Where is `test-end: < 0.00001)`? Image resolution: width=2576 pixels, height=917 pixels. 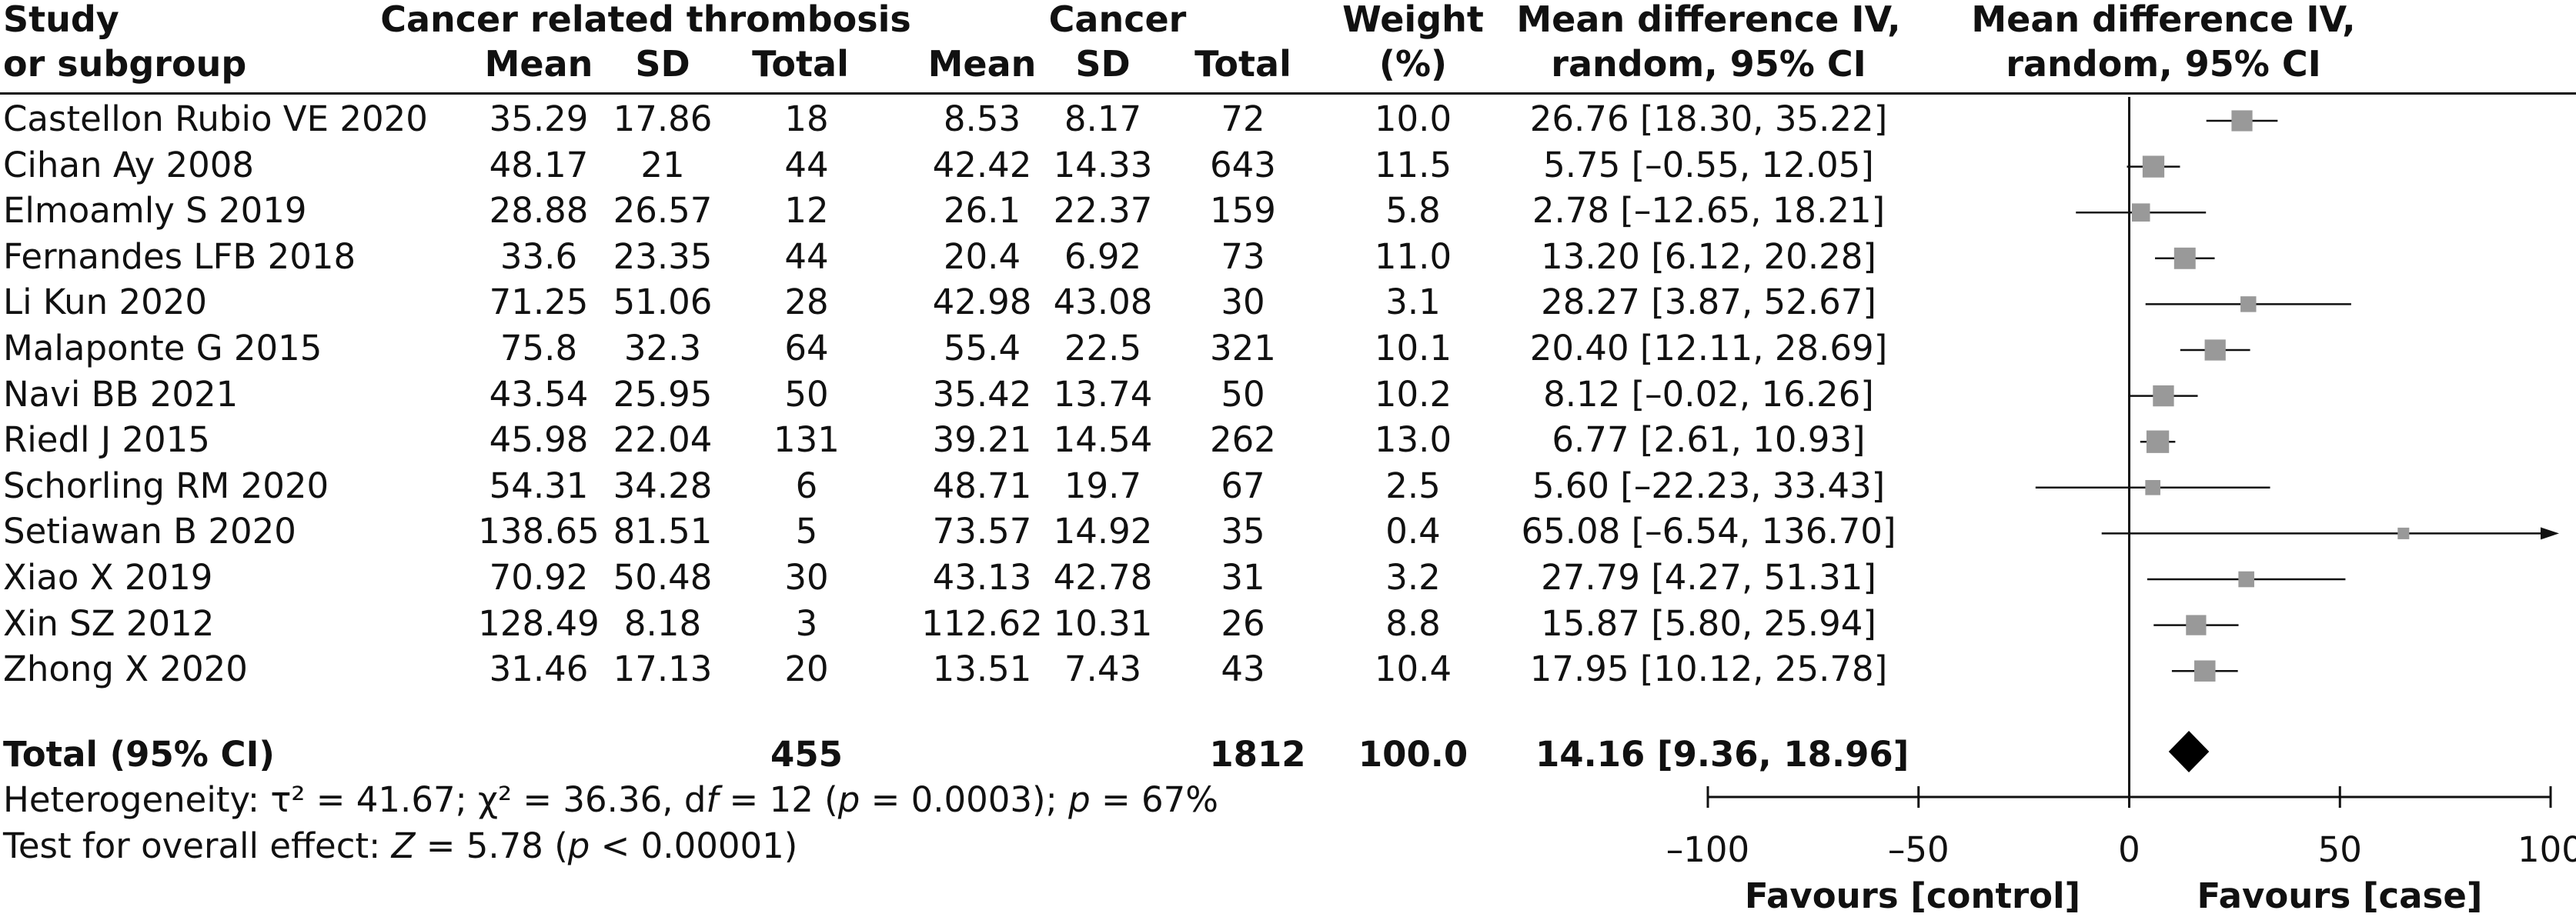
test-end: < 0.00001) is located at coordinates (694, 845).